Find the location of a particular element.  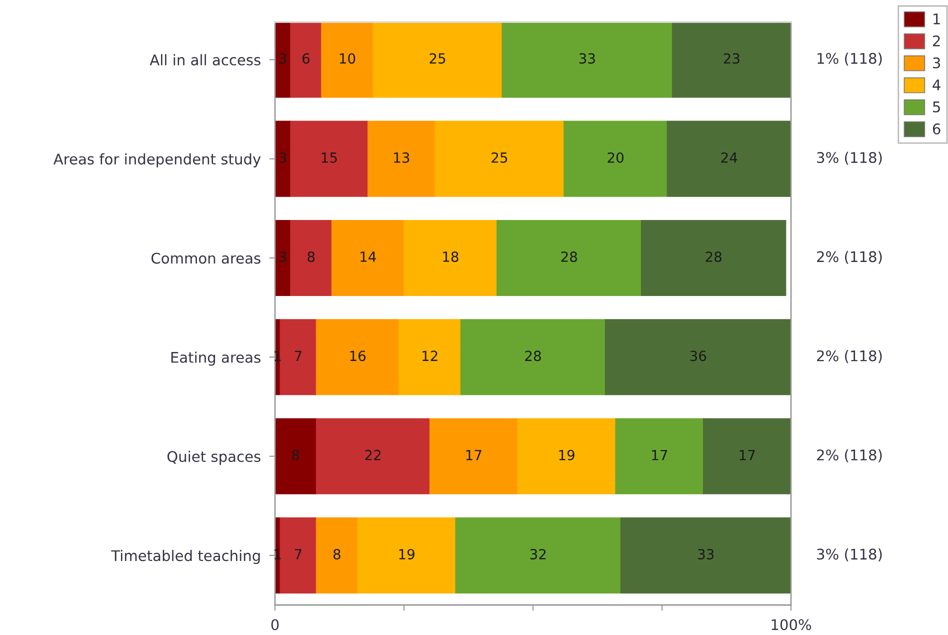

y-tick-label: Timetabled teaching is located at coordinates (185, 557).